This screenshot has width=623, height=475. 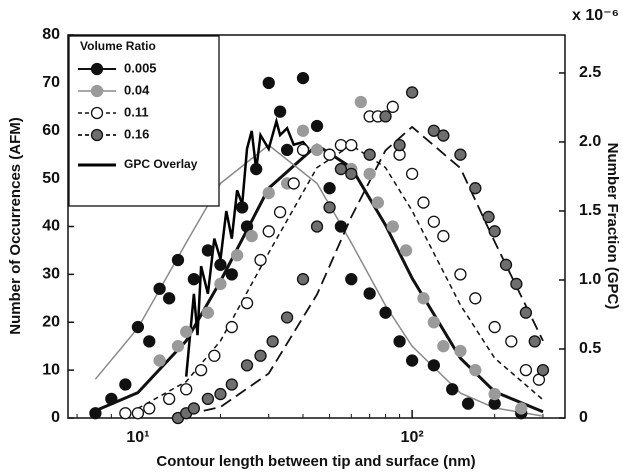 What do you see at coordinates (140, 67) in the screenshot?
I see `legend-label: 0.005` at bounding box center [140, 67].